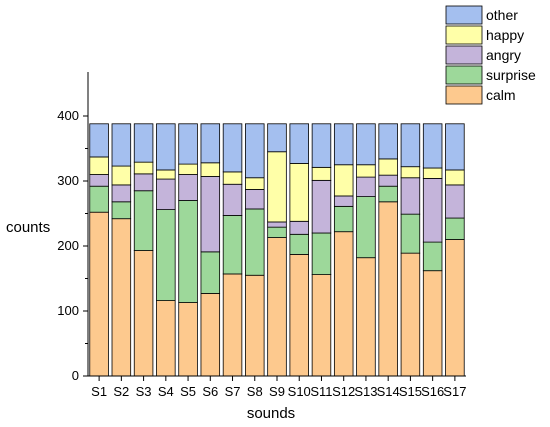  I want to click on bar-segment-surprise-s10, so click(299, 244).